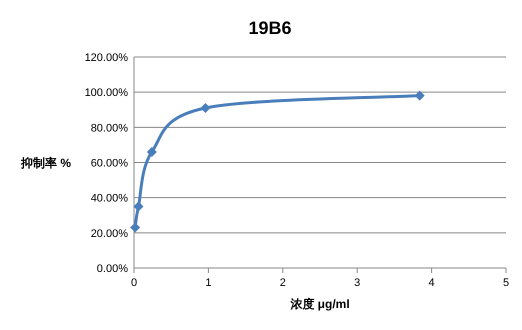  Describe the element at coordinates (106, 58) in the screenshot. I see `y-tick-label: 120.00%` at that location.